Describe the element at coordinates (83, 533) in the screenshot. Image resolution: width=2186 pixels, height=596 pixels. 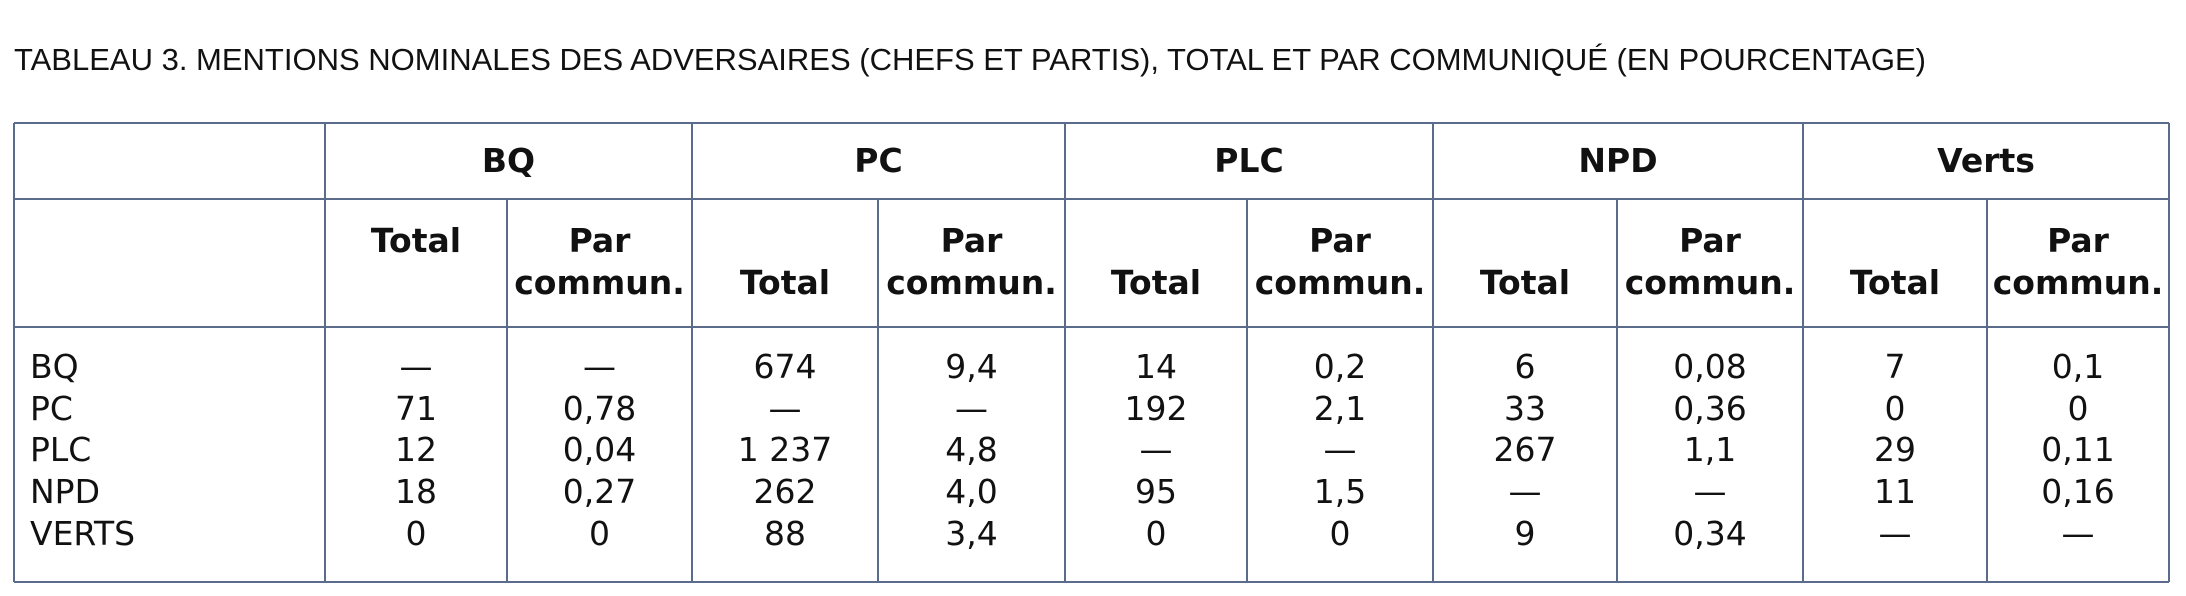
I see `row-label: VERTS` at that location.